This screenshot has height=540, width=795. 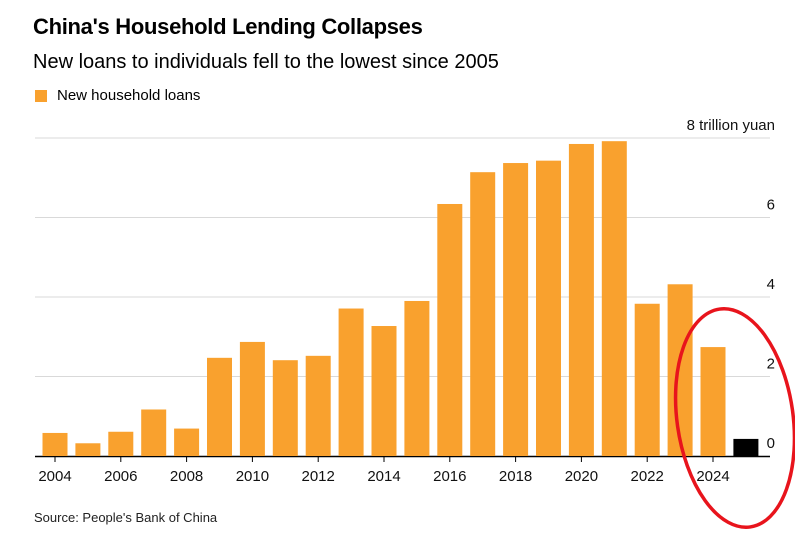 What do you see at coordinates (450, 329) in the screenshot?
I see `bar-2016` at bounding box center [450, 329].